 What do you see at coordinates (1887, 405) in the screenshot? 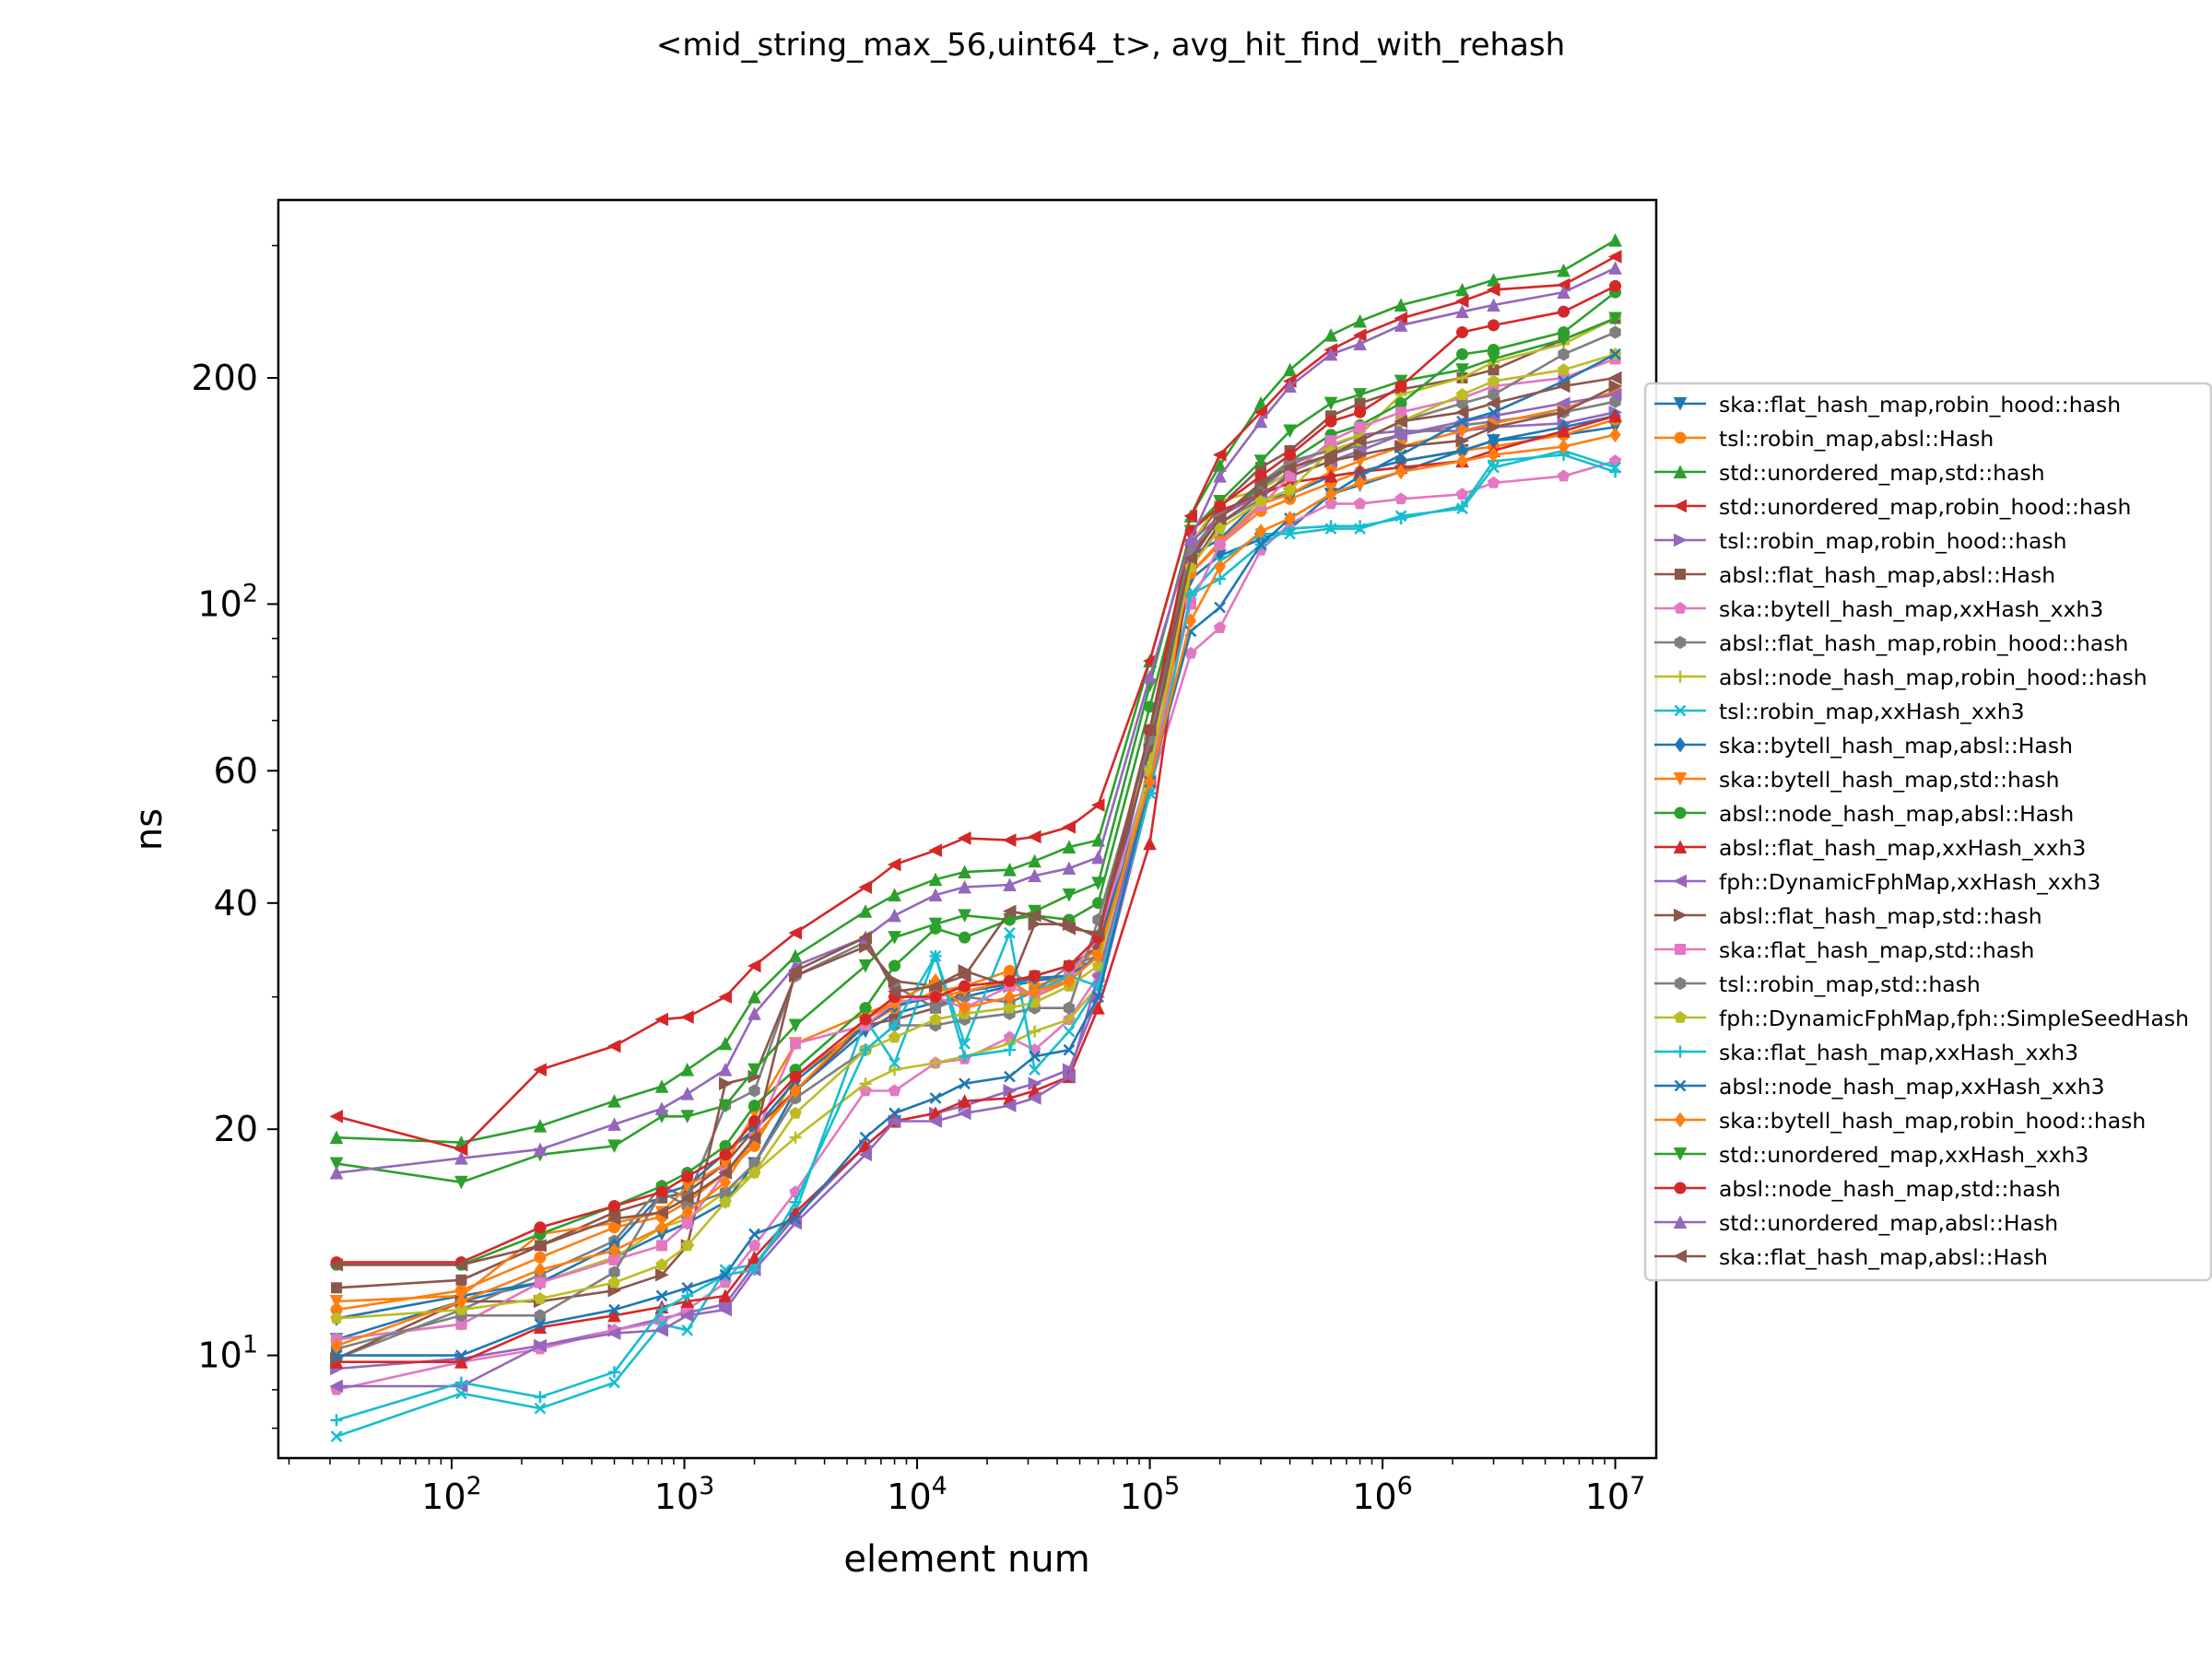
I see `legend-entry: ska::flat_hash_map,robin_hood::hash` at bounding box center [1887, 405].